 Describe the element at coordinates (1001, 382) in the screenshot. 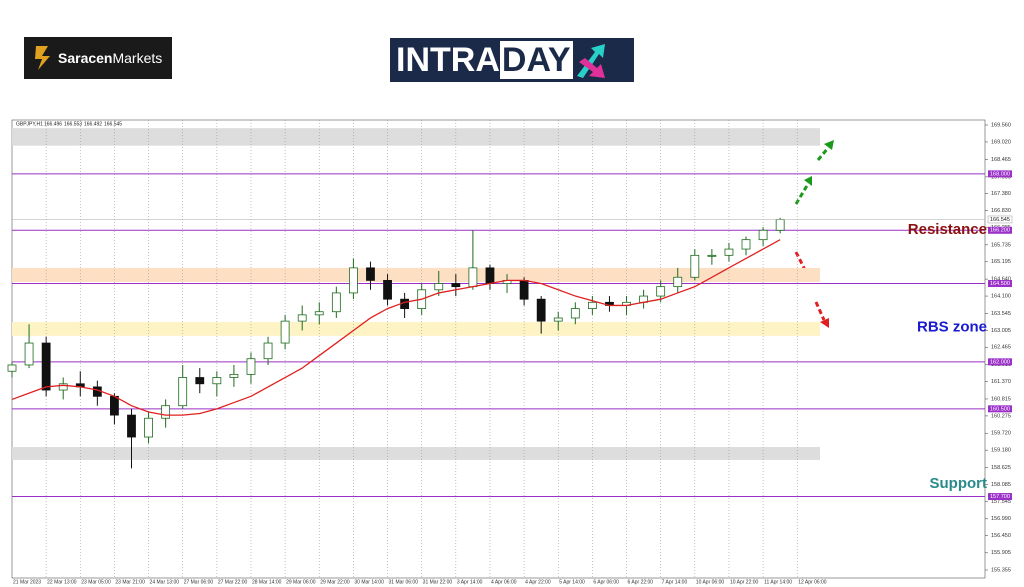

I see `y-tick-label: 161.370` at that location.